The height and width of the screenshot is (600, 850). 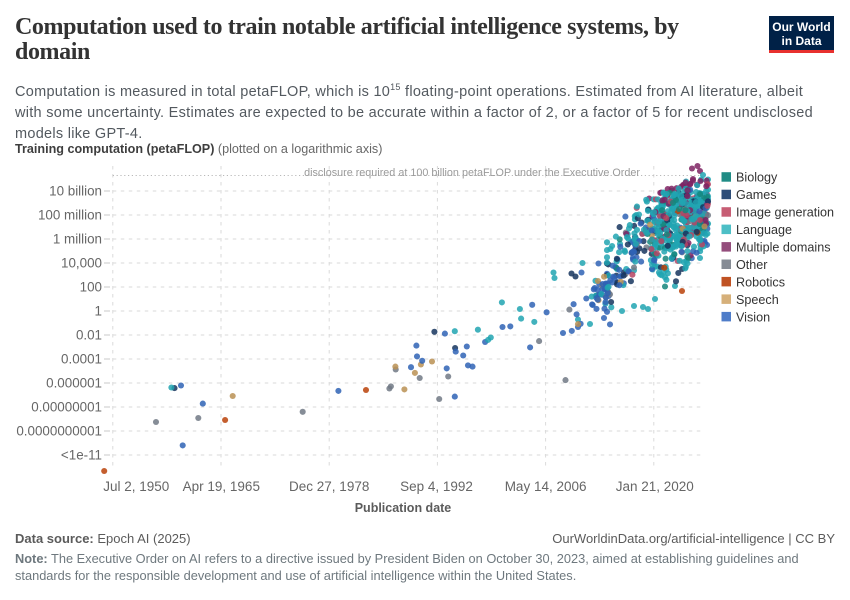 I want to click on svg-text: Other, so click(x=752, y=265).